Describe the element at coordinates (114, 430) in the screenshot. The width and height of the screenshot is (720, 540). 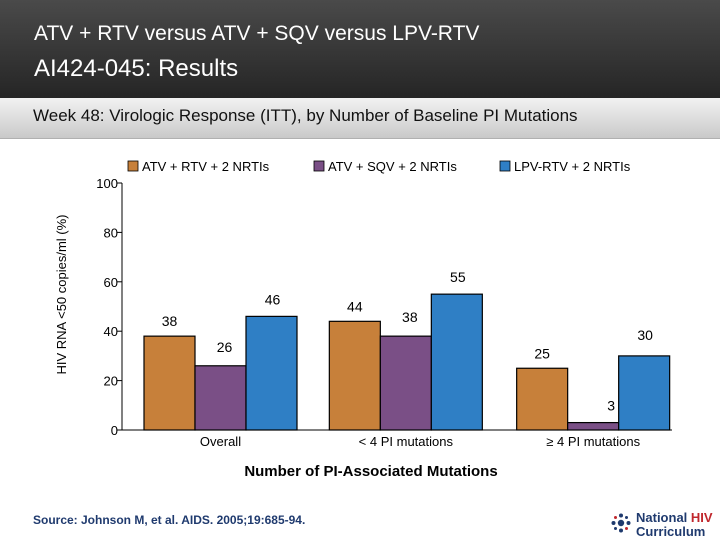
I see `y-tick-label: 0` at that location.